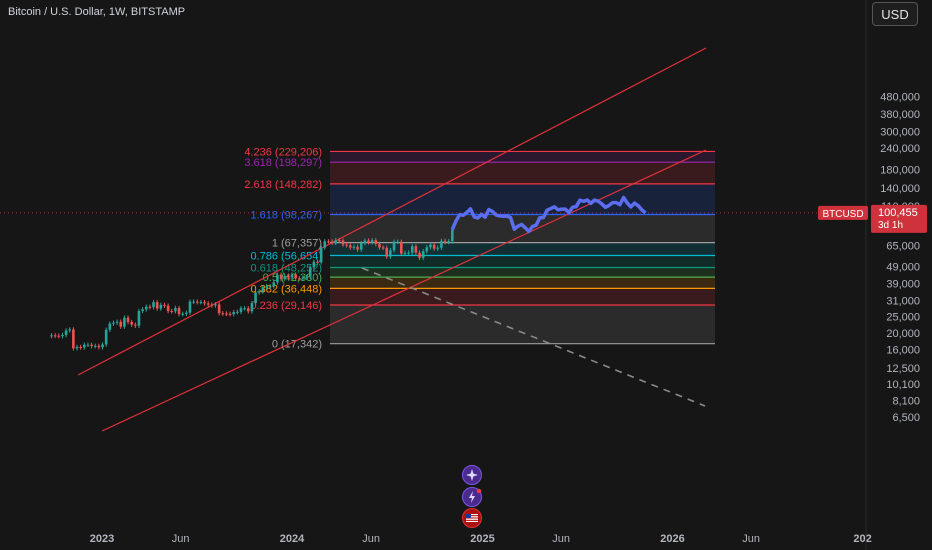  I want to click on fib-label-0: 0 (17,342), so click(297, 345).